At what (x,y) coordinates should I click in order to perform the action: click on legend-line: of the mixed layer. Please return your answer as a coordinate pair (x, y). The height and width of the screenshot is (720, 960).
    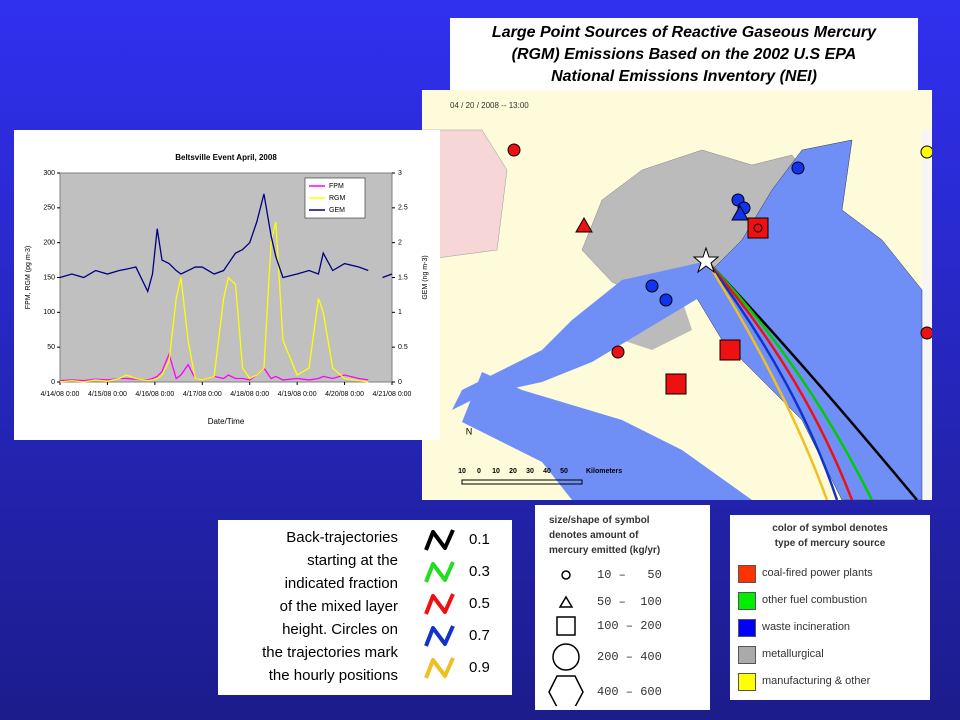
    Looking at the image, I should click on (338, 606).